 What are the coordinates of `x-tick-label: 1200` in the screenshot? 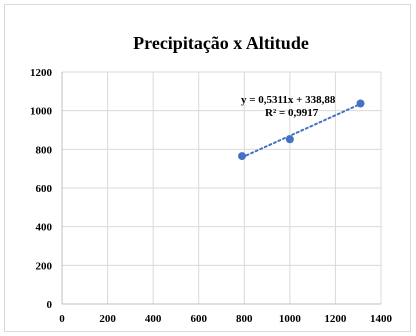 It's located at (335, 319).